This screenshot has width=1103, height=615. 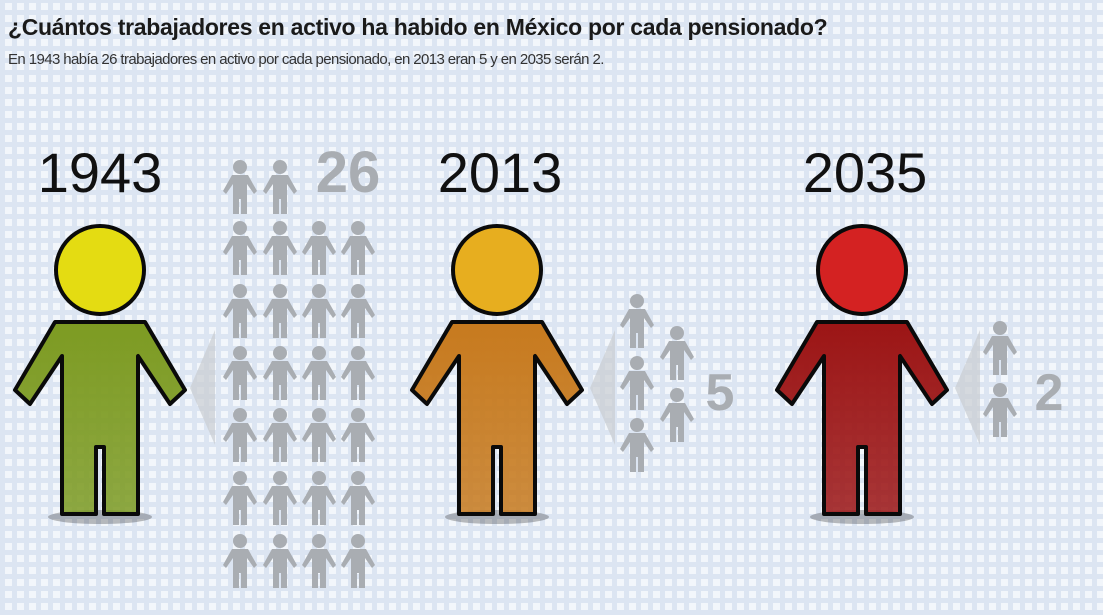 I want to click on worker-count: 5, so click(x=720, y=393).